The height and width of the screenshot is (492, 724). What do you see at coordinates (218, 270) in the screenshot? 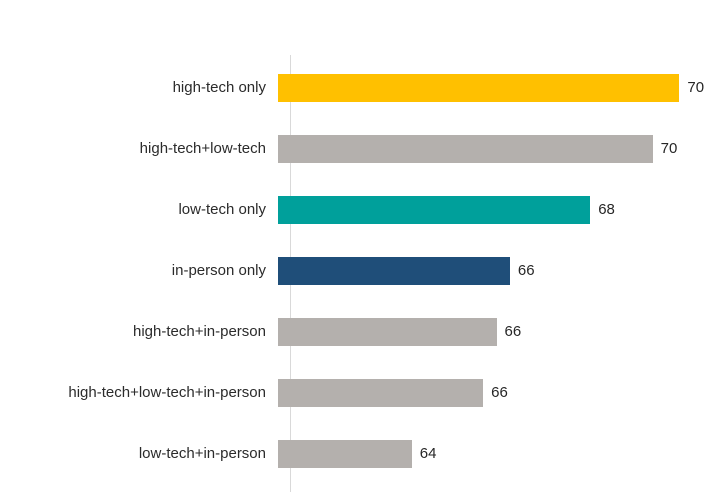
I see `category-label: in-person only` at bounding box center [218, 270].